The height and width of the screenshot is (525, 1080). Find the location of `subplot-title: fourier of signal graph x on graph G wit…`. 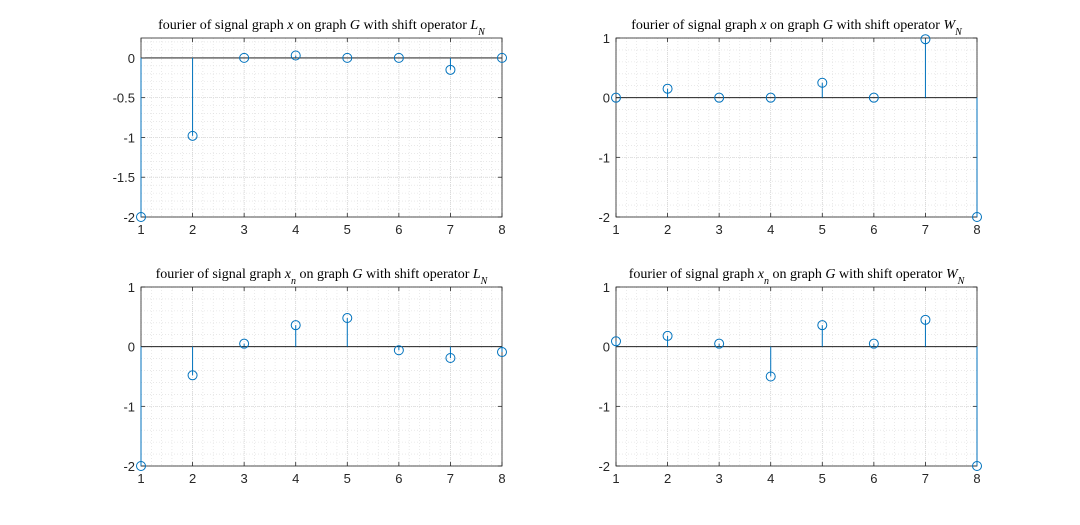

subplot-title: fourier of signal graph x on graph G wit… is located at coordinates (322, 28).